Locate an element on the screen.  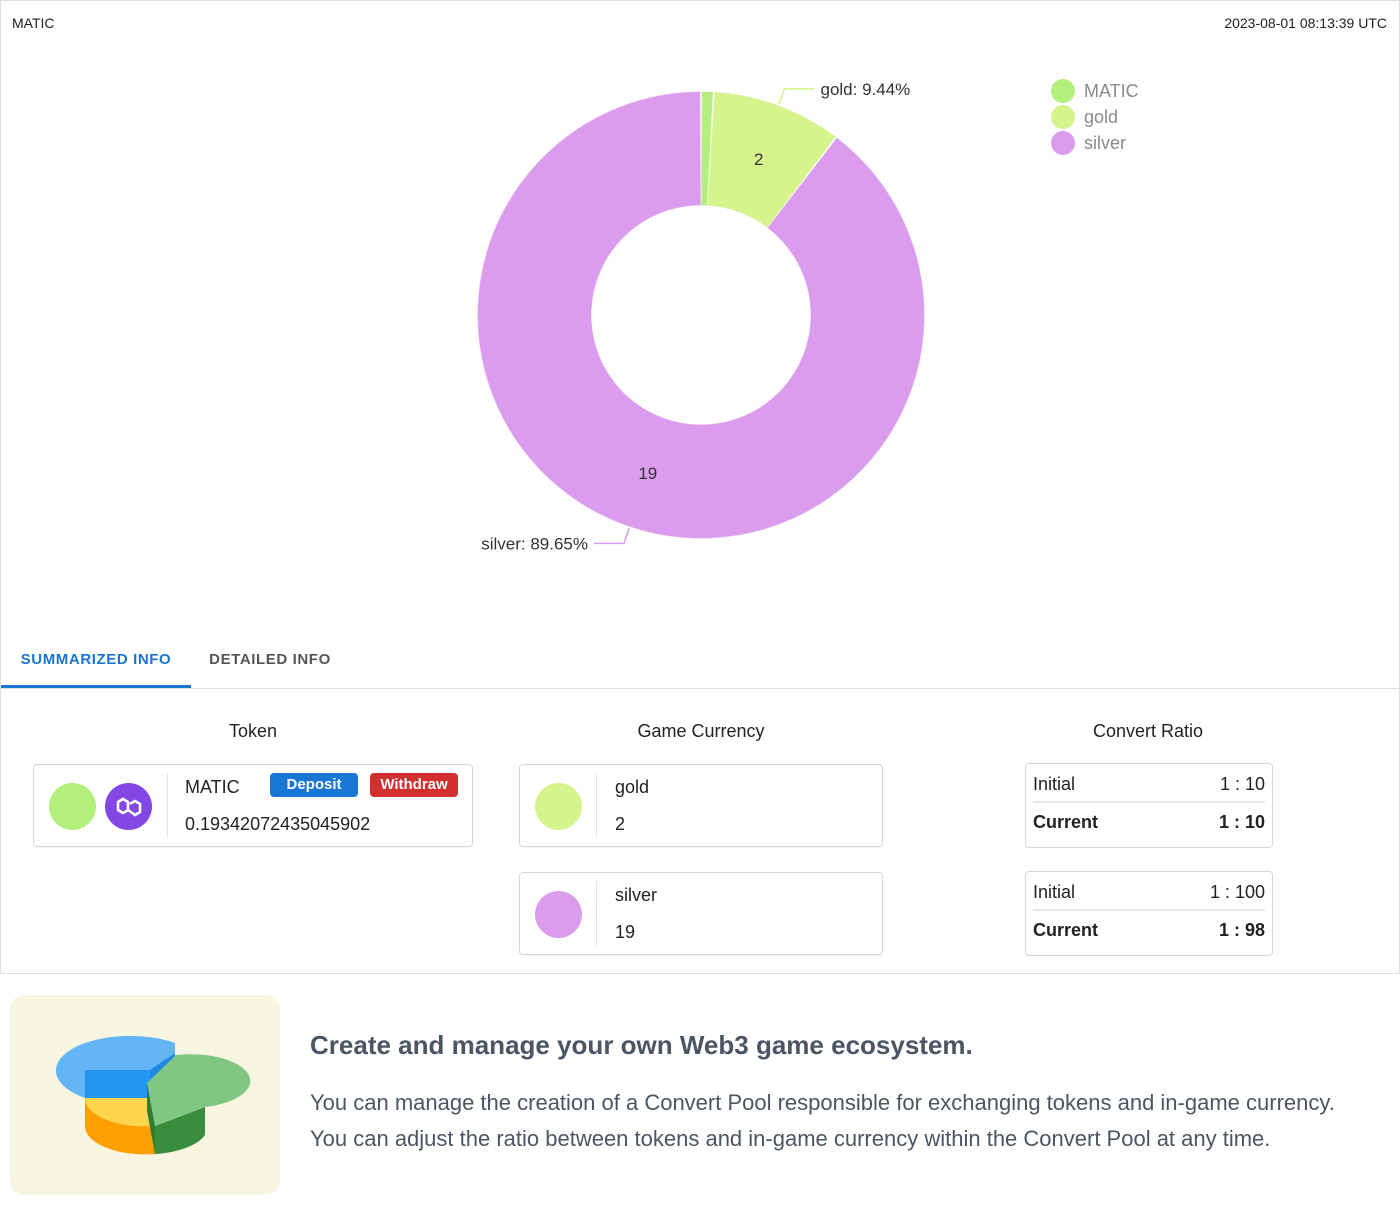
pool-title: MATIC is located at coordinates (33, 23).